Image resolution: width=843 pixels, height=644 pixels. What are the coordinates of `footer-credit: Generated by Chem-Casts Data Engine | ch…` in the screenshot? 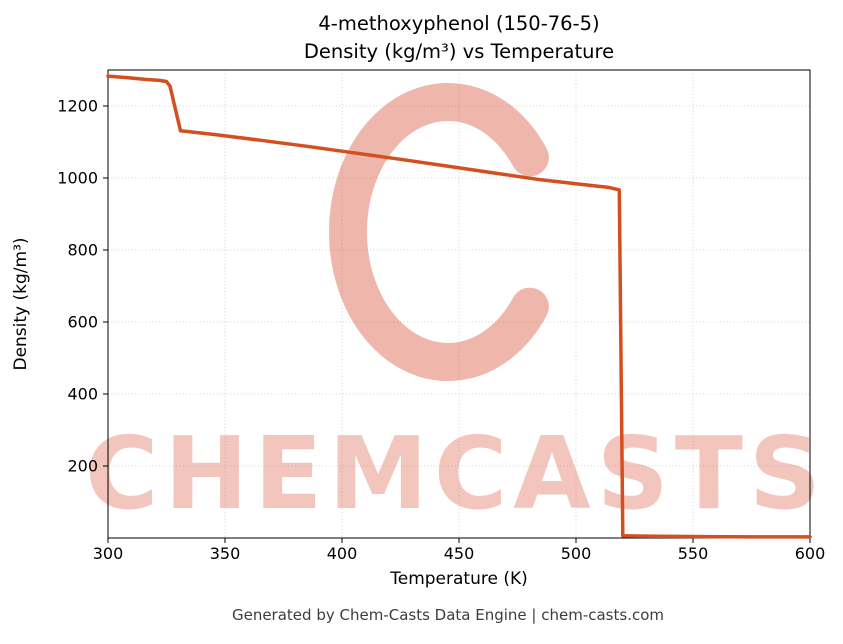 It's located at (448, 615).